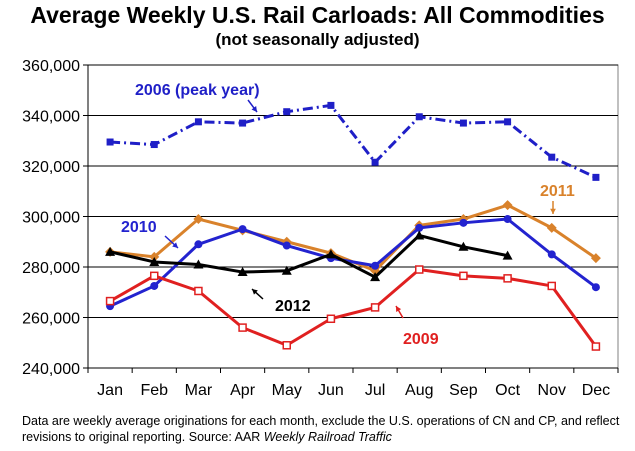  Describe the element at coordinates (293, 306) in the screenshot. I see `annotation-label: 2012` at that location.